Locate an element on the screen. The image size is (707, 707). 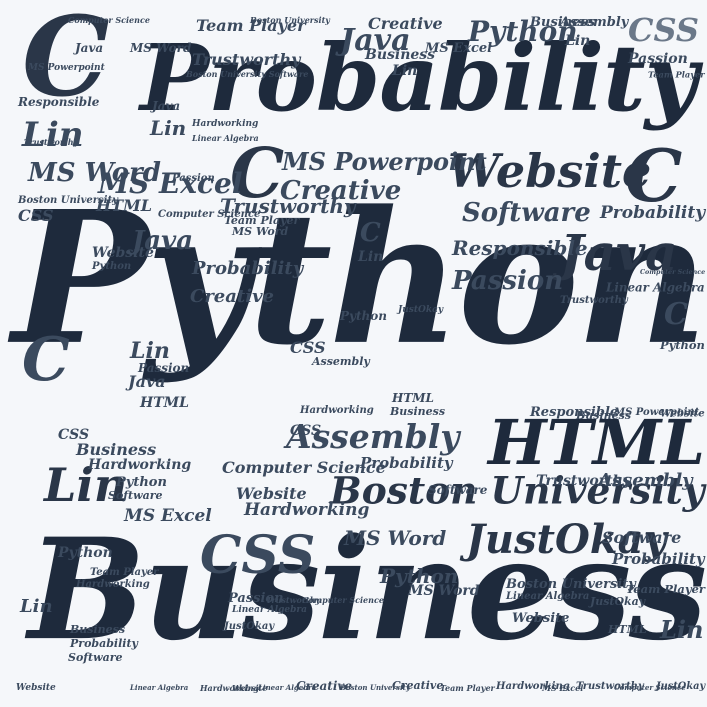
word-creative-bottom-right: Creative is located at coordinates (418, 685).